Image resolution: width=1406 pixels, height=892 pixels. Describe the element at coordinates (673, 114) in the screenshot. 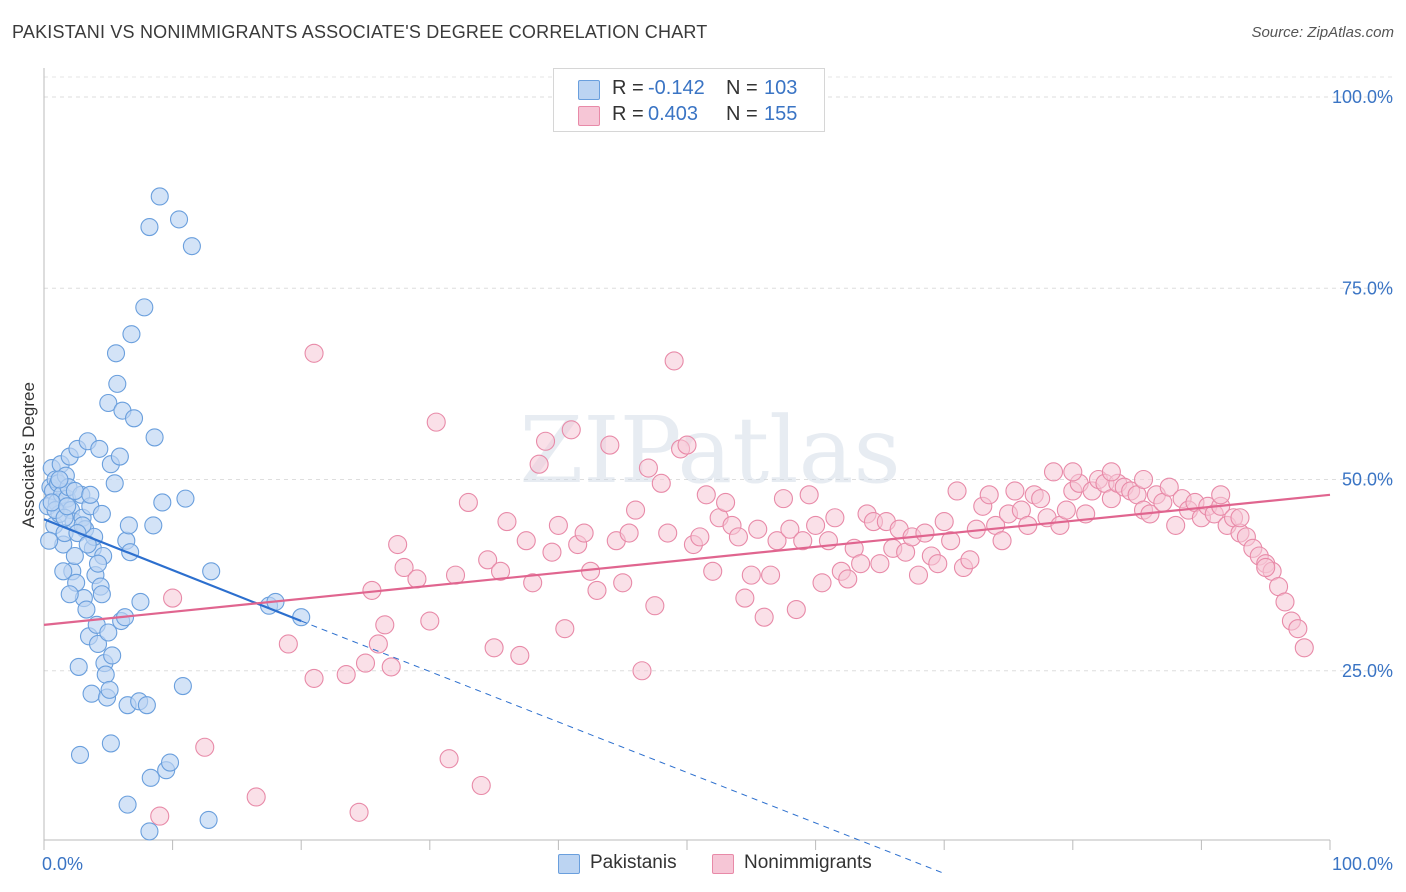

I see `legend-r-value: 0.403` at that location.